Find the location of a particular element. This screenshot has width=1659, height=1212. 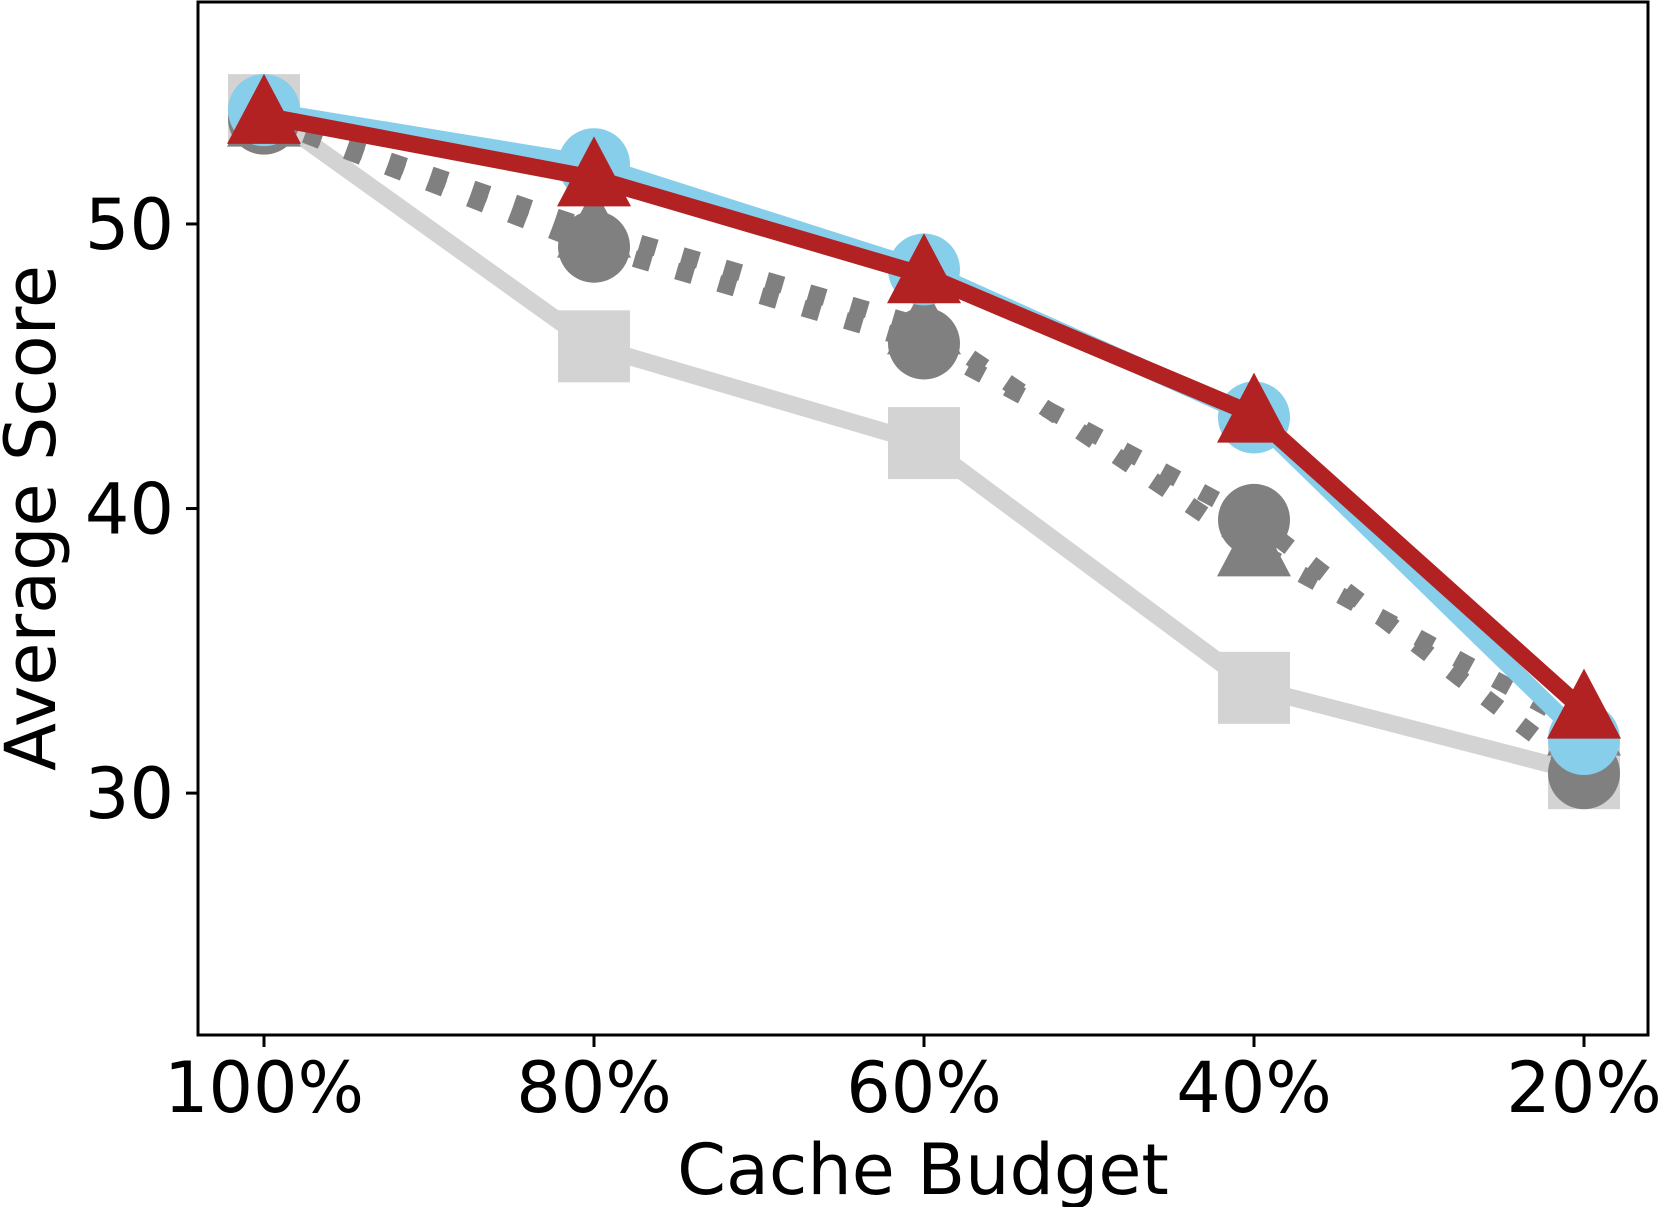

x-tick-label: 20% is located at coordinates (1582, 1088).